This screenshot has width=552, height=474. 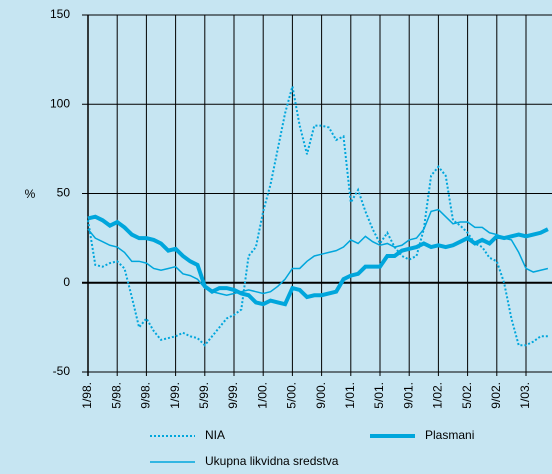 I want to click on x-tick-label: 5/98., so click(x=116, y=395).